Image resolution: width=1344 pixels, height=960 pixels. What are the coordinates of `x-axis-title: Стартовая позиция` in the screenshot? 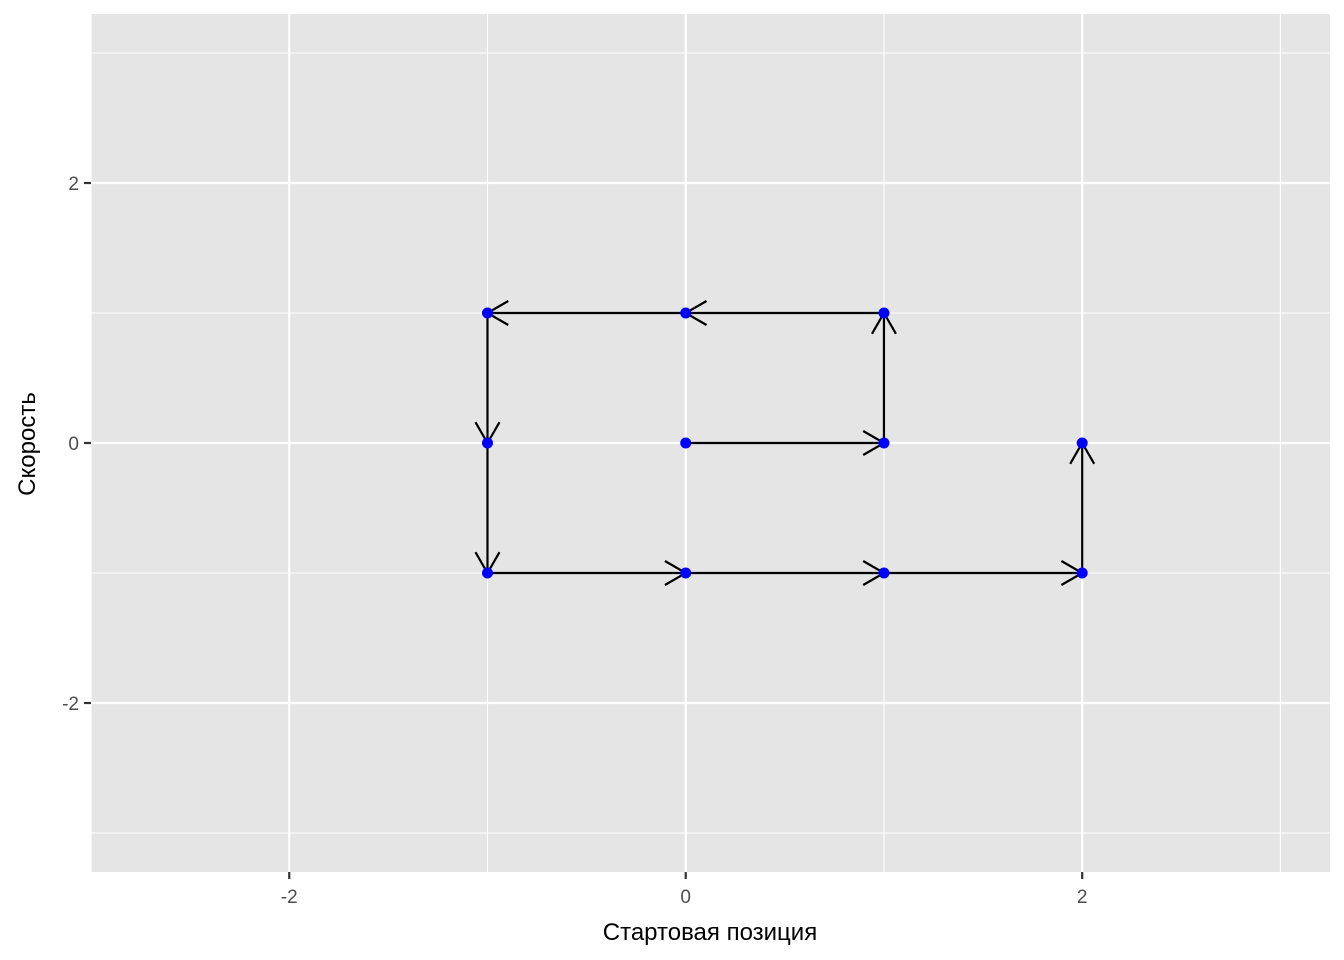 It's located at (710, 932).